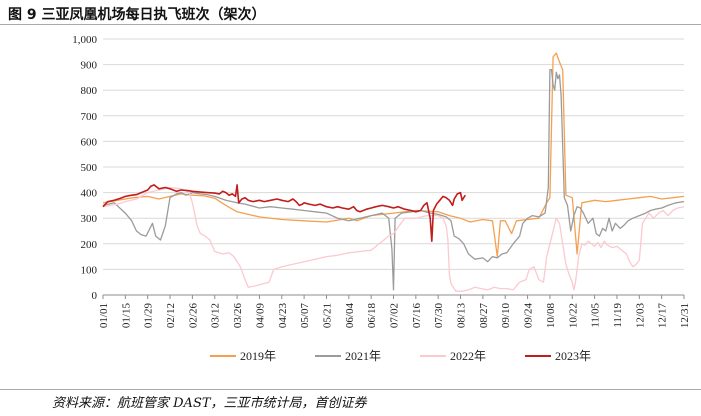 This screenshot has width=701, height=416. What do you see at coordinates (104, 315) in the screenshot?
I see `x-tick-label: 01/01` at bounding box center [104, 315].